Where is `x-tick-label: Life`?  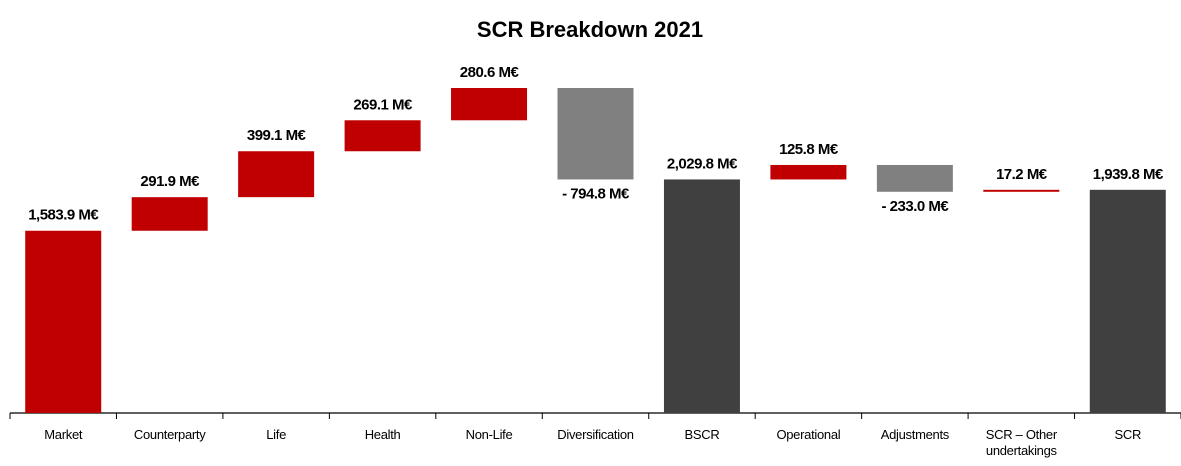 x-tick-label: Life is located at coordinates (276, 434).